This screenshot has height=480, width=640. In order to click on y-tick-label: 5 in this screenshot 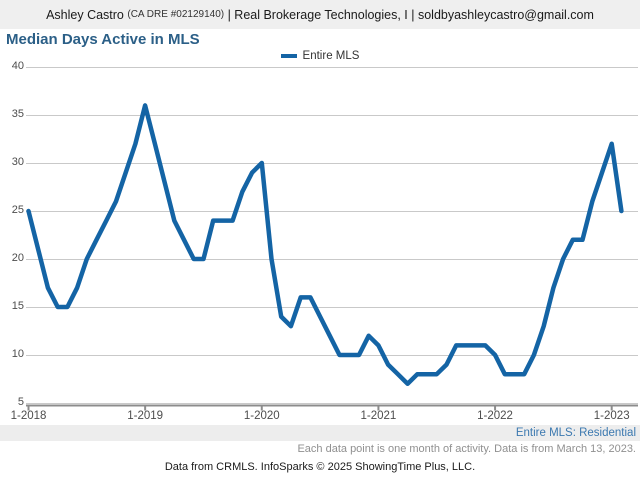, I will do `click(20, 402)`.